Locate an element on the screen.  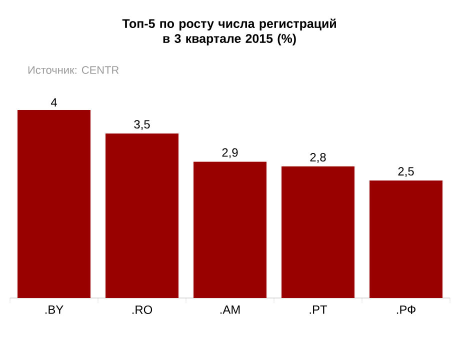
data-label: 3,5 is located at coordinates (142, 125).